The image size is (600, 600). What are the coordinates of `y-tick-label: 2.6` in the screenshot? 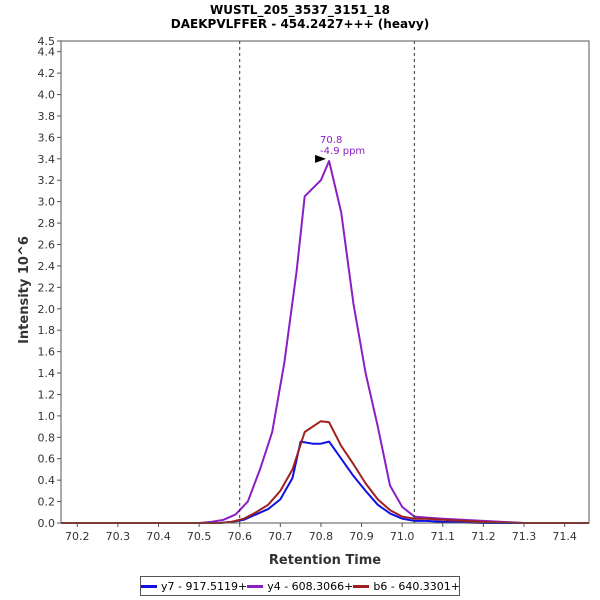 It's located at (47, 245).